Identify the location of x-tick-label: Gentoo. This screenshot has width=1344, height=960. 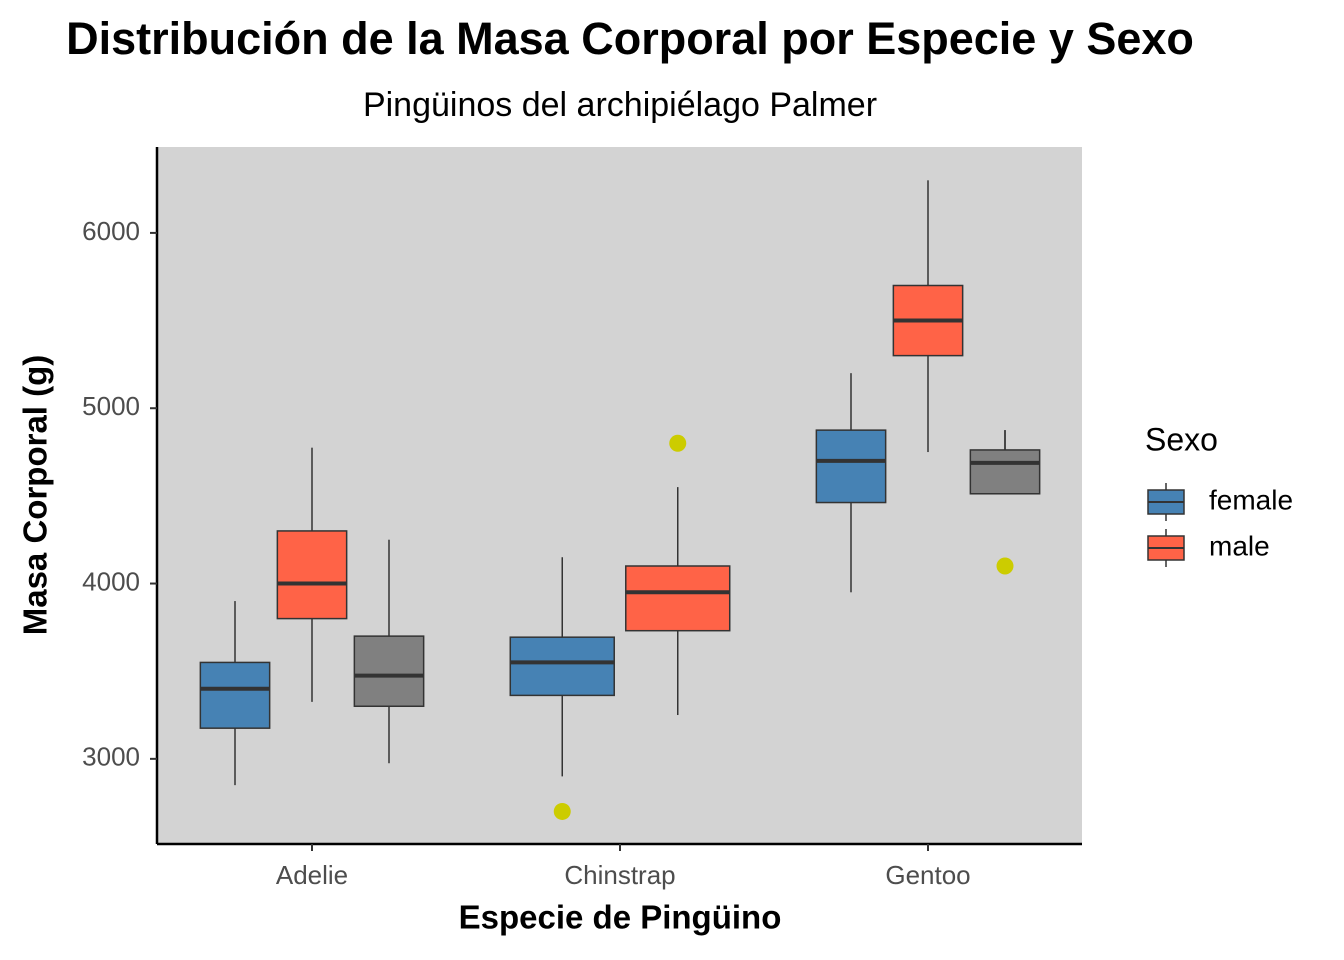
(927, 875).